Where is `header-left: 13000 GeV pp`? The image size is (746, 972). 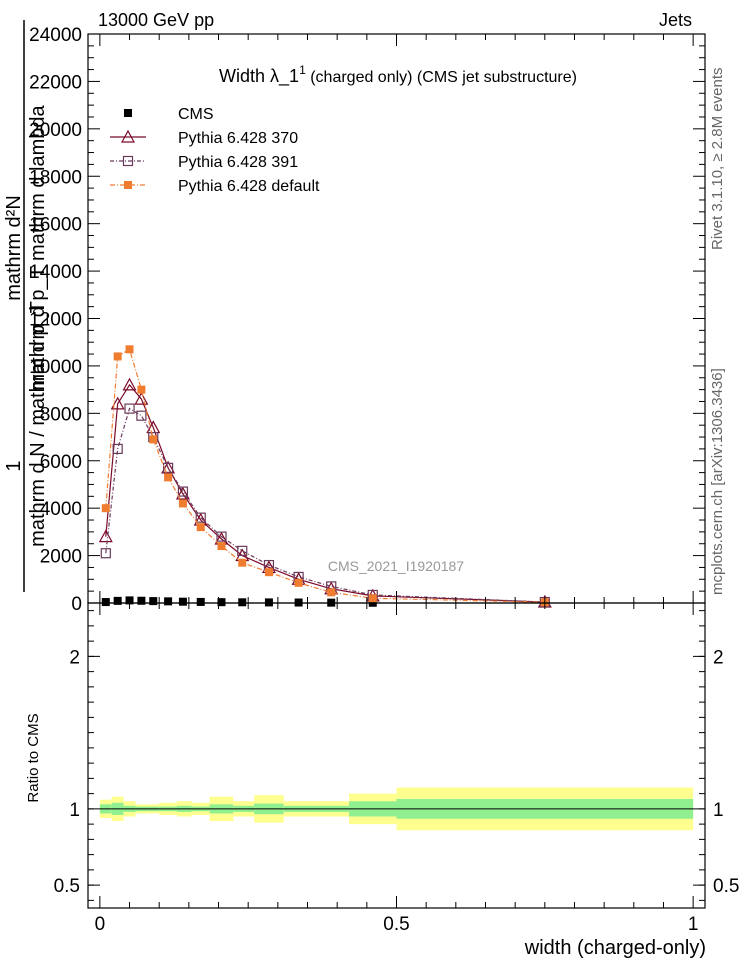 header-left: 13000 GeV pp is located at coordinates (156, 20).